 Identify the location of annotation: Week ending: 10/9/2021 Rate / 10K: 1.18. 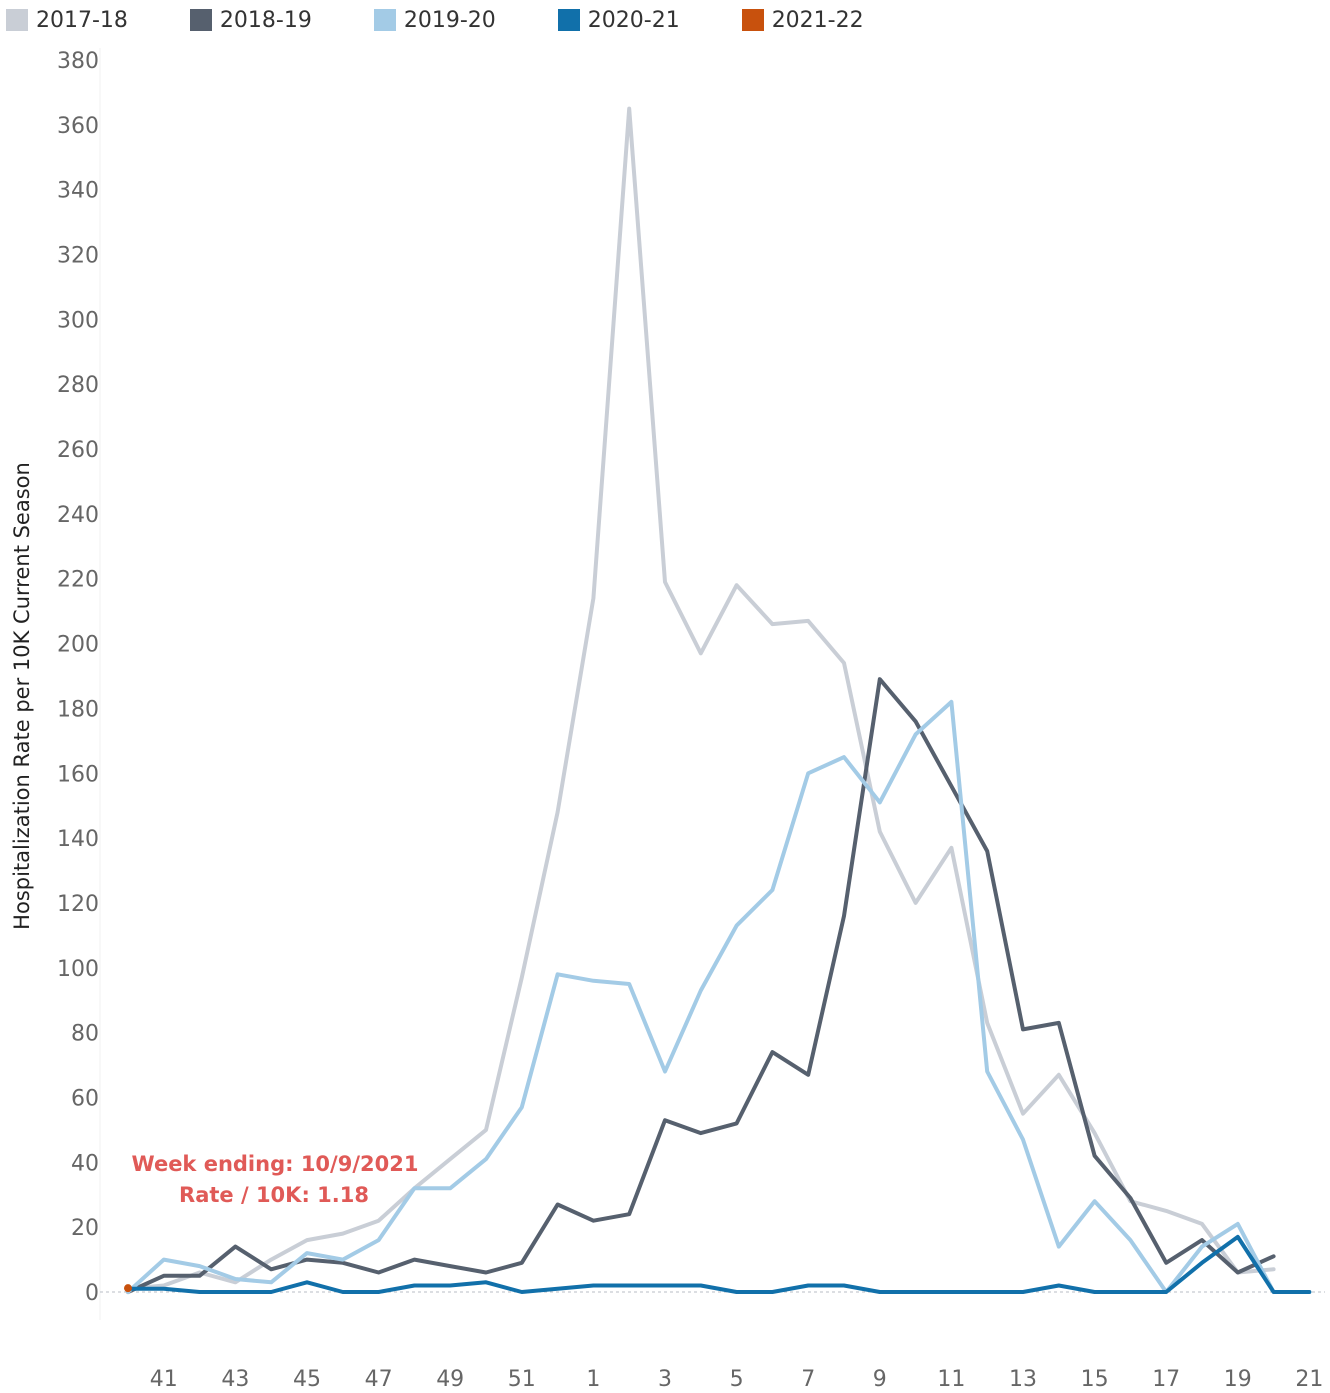
(275, 1179).